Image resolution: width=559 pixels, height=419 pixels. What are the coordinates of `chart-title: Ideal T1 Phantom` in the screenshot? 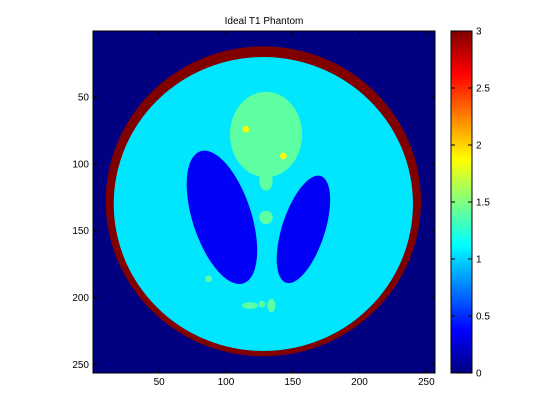 It's located at (264, 21).